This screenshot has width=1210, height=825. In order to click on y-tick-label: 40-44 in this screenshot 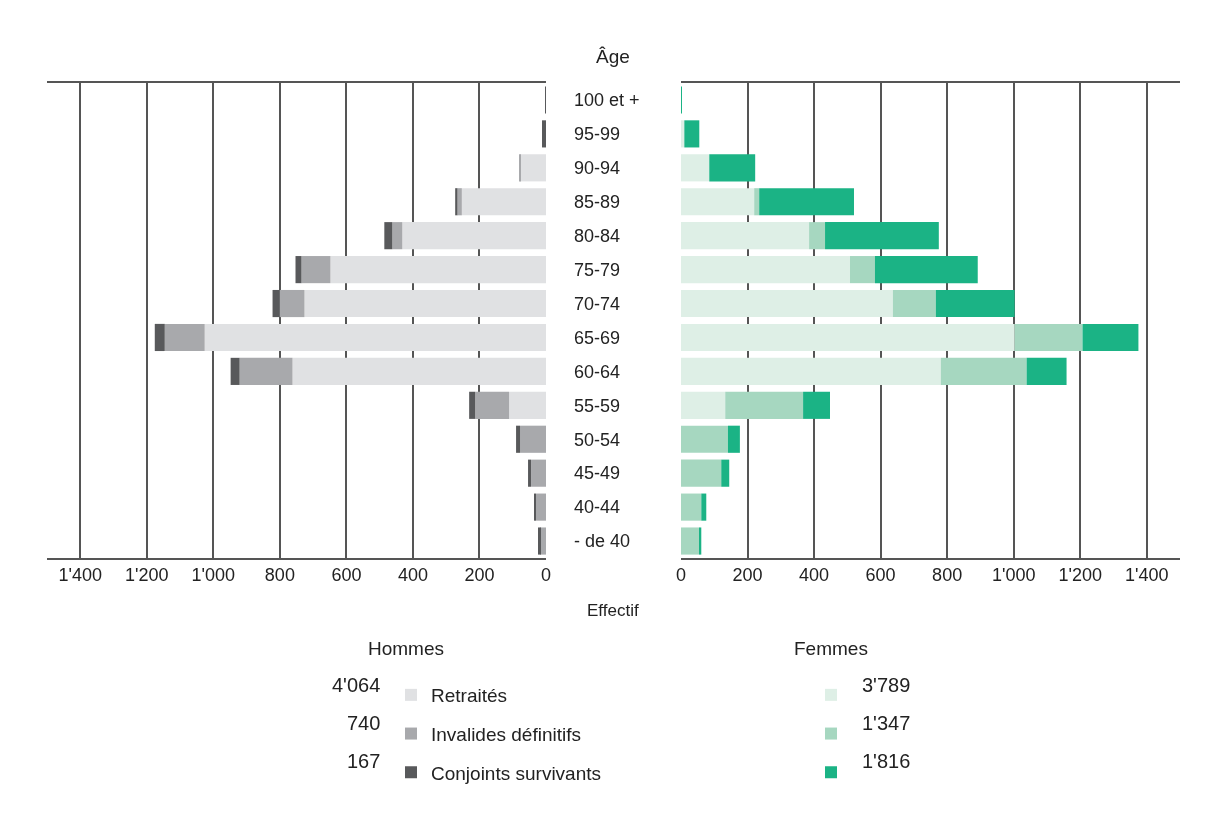, I will do `click(597, 507)`.